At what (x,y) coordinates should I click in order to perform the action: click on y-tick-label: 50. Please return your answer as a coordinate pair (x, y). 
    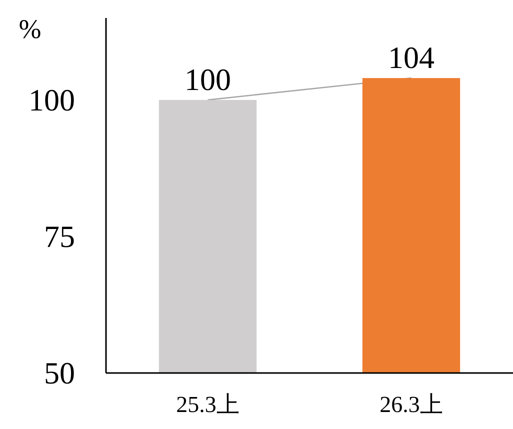
    Looking at the image, I should click on (59, 373).